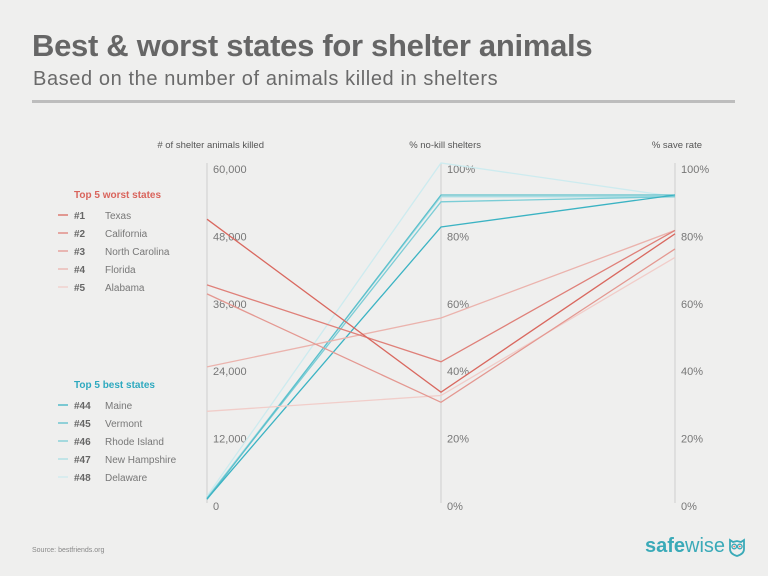 This screenshot has height=576, width=768. What do you see at coordinates (68, 550) in the screenshot?
I see `source-note: Source: bestfriends.org` at bounding box center [68, 550].